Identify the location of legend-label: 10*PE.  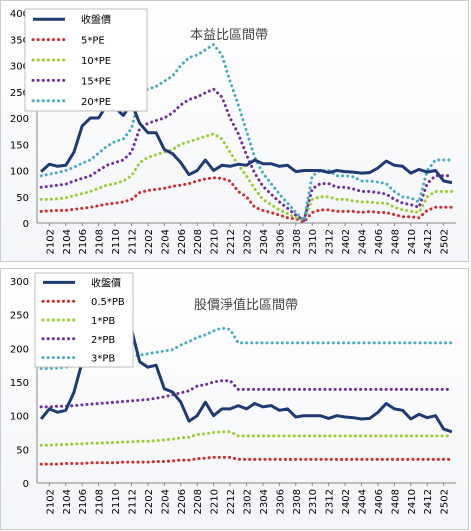
(96, 61).